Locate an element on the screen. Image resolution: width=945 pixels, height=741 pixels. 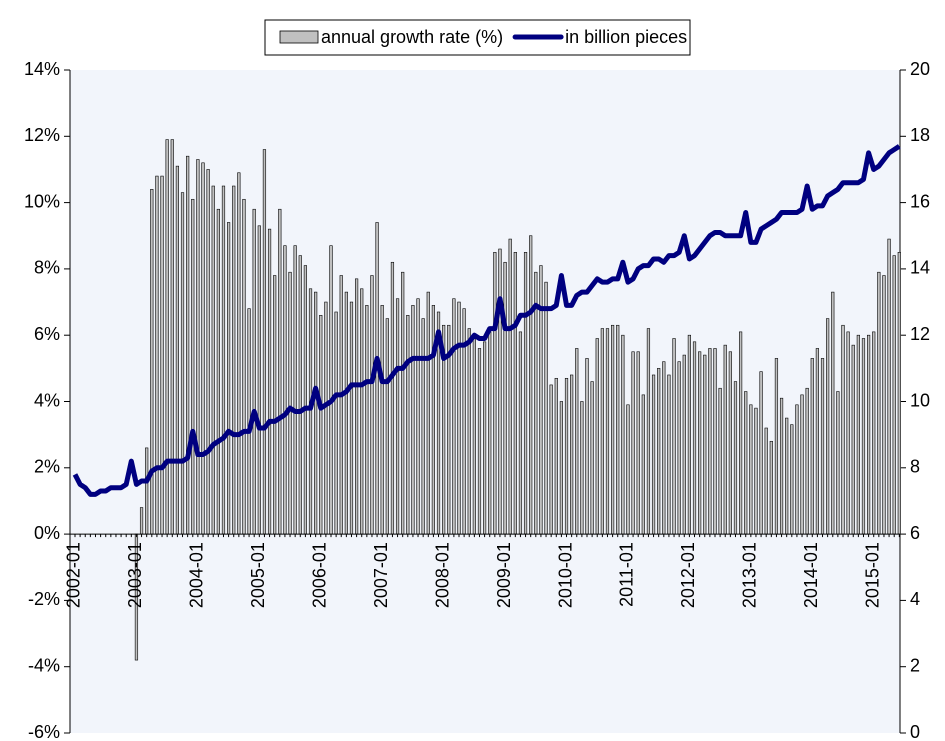
y2-tick-label: 14 is located at coordinates (920, 268).